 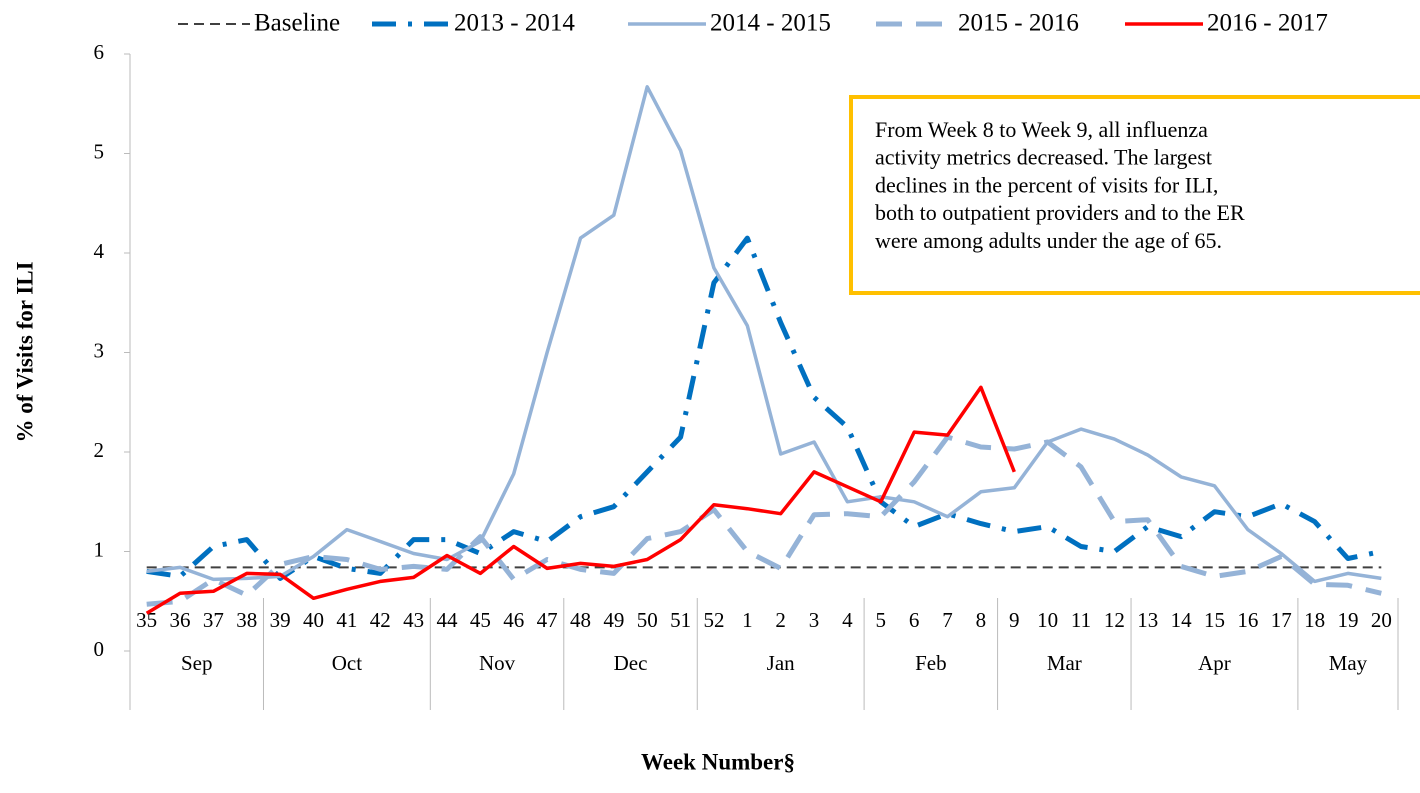 What do you see at coordinates (197, 663) in the screenshot?
I see `x-group-label: Sep` at bounding box center [197, 663].